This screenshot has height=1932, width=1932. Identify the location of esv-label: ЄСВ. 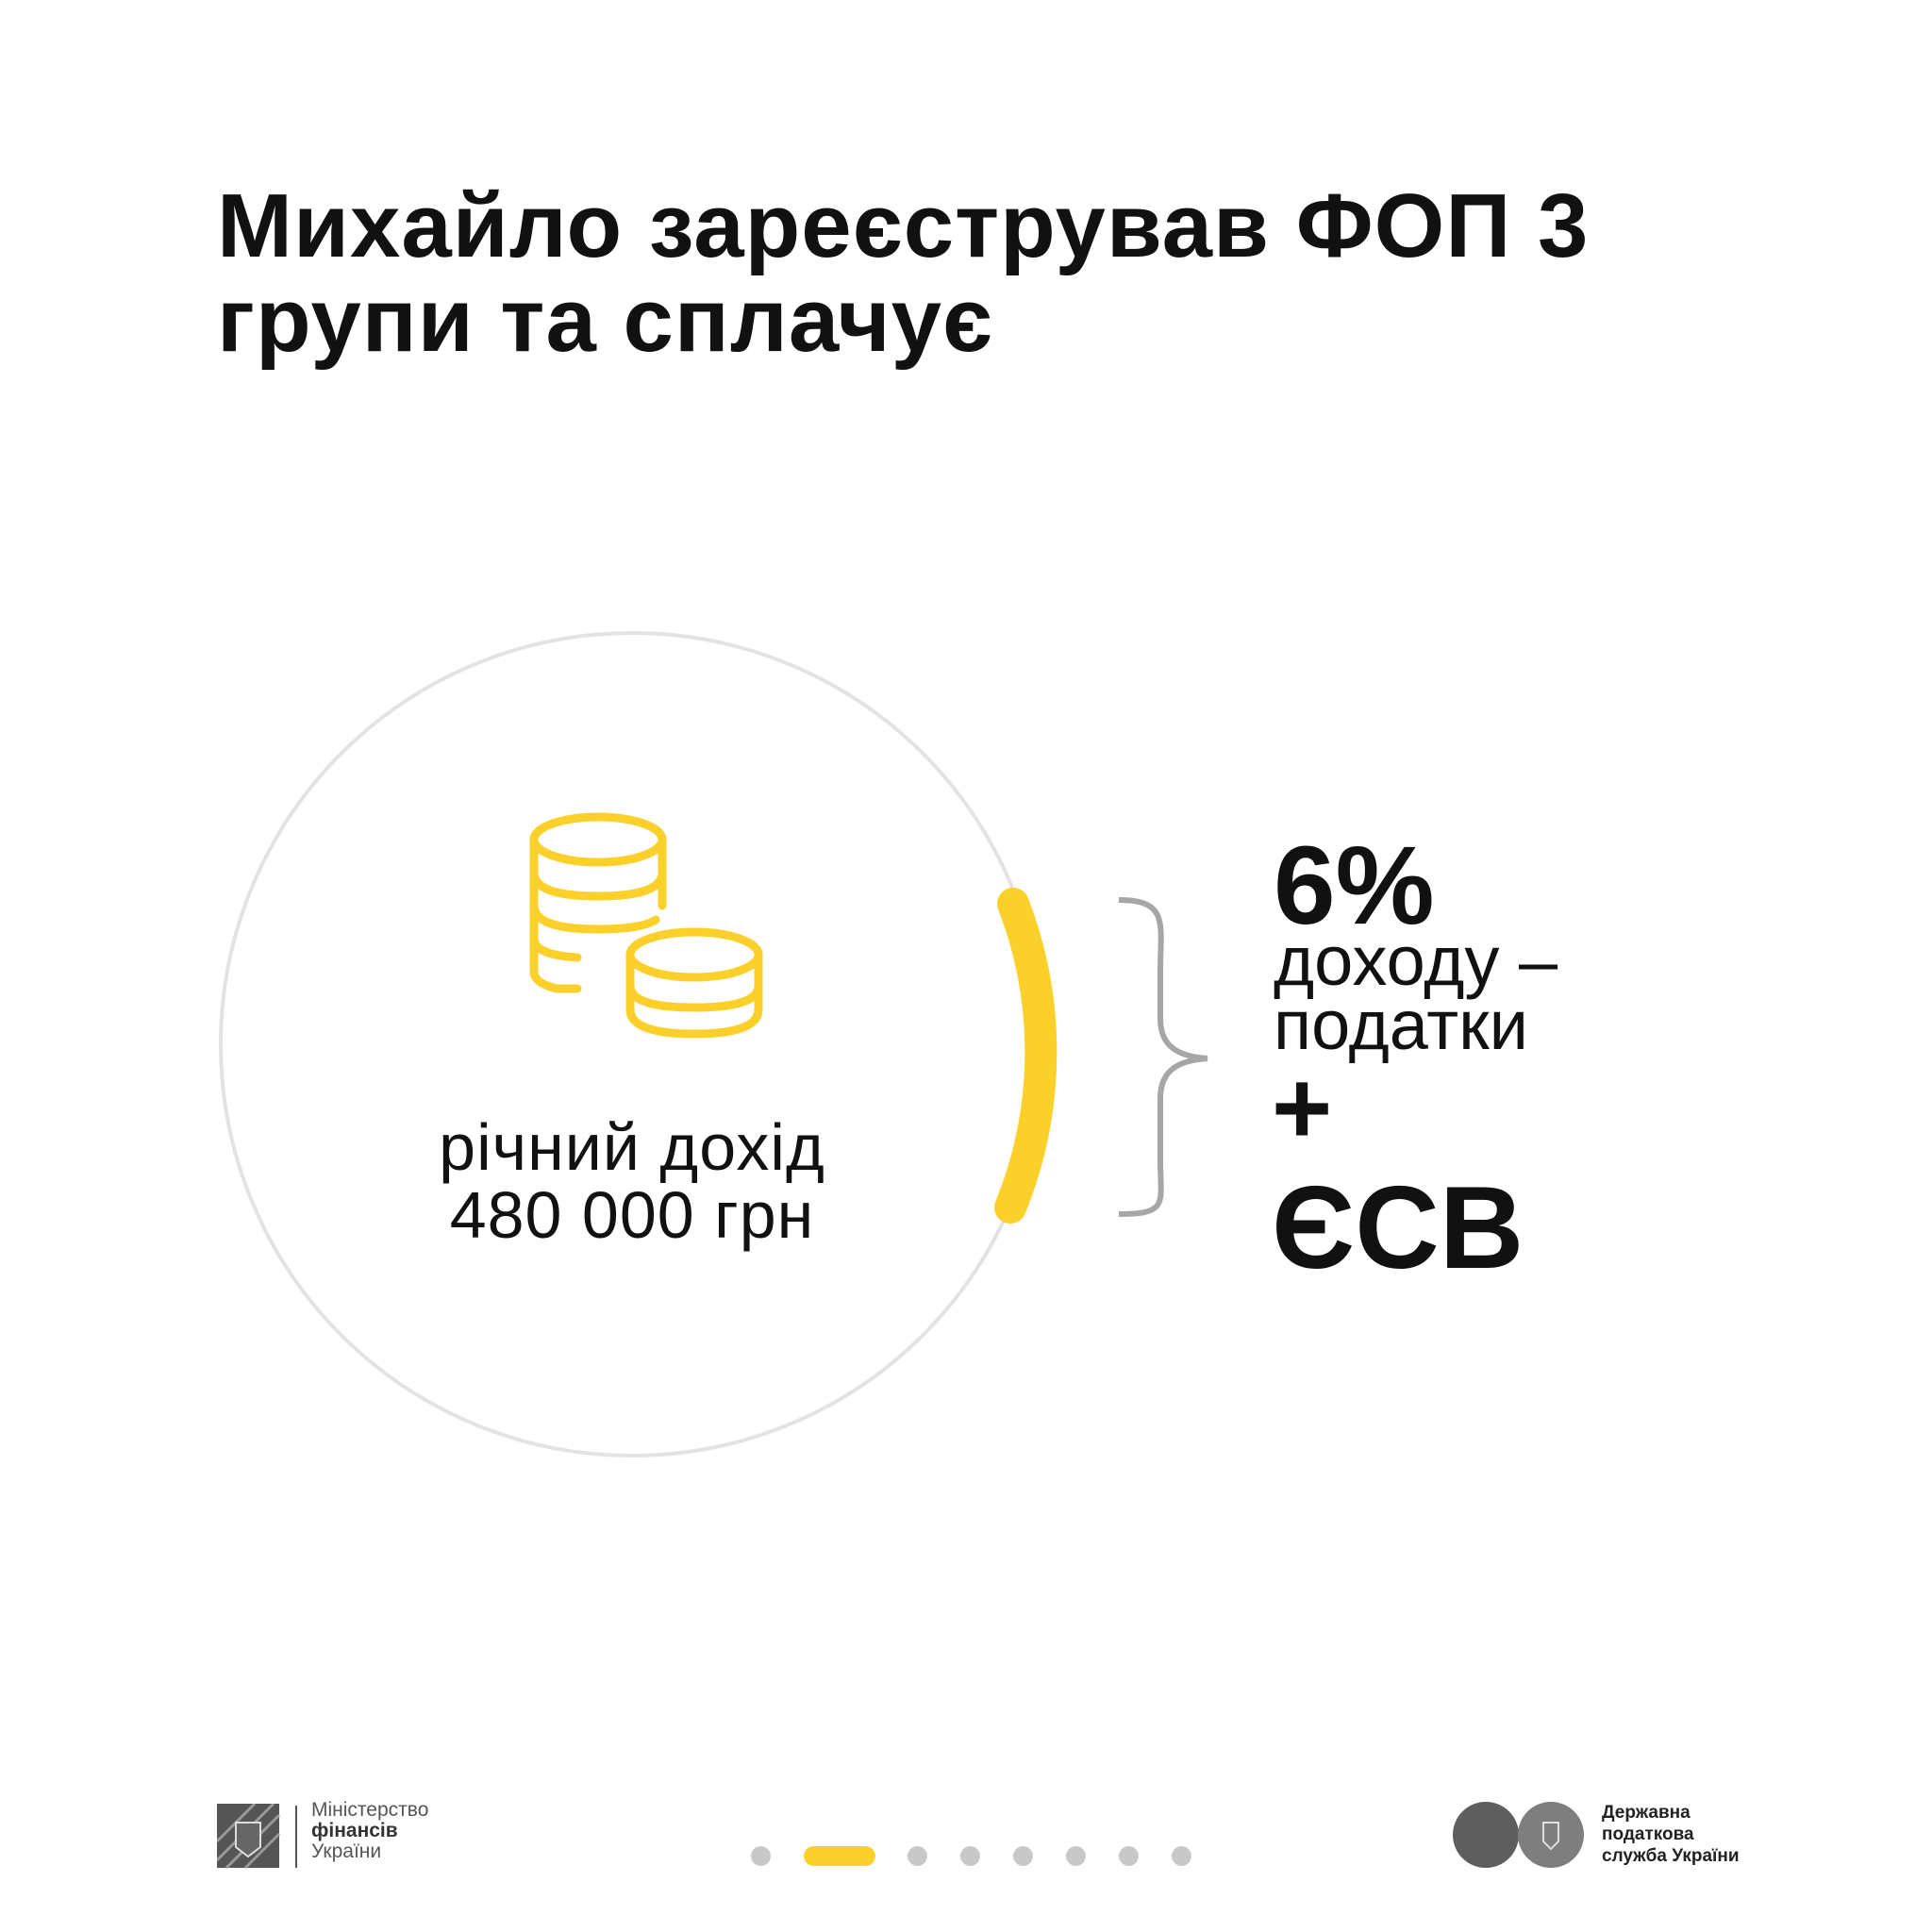
(1398, 1228).